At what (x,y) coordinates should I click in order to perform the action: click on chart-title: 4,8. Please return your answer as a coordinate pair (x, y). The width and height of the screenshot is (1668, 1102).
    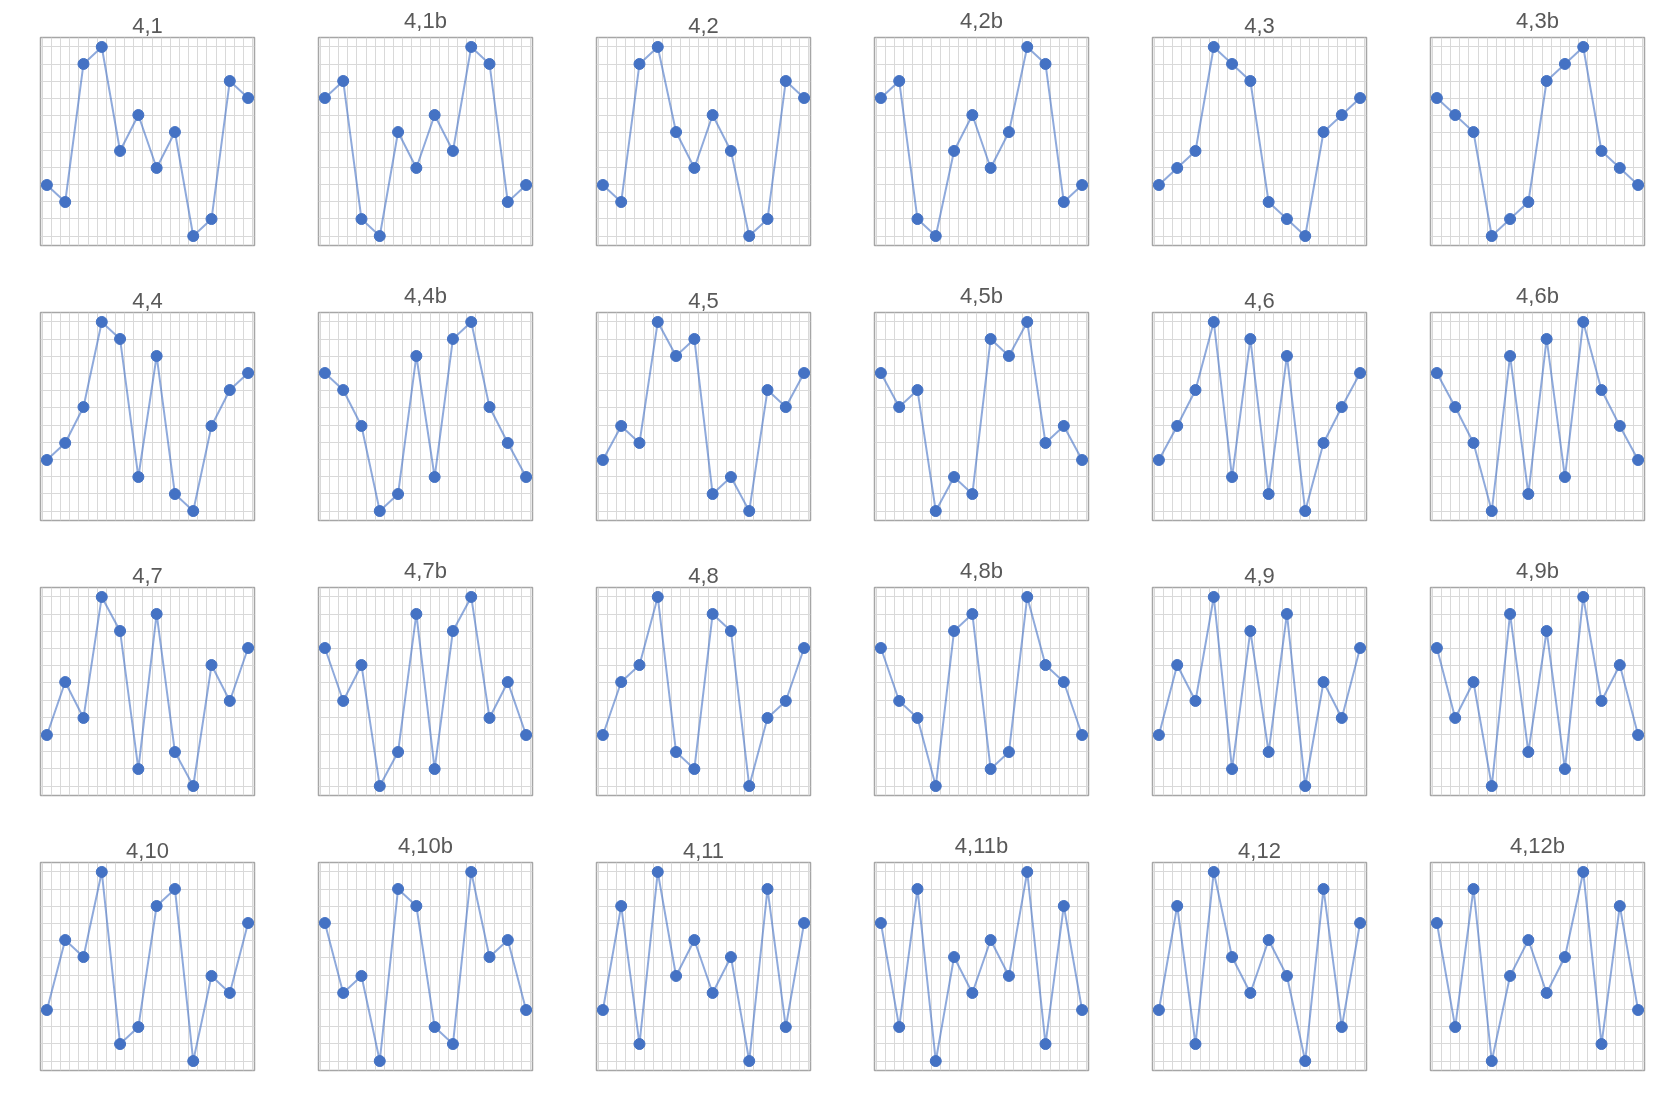
    Looking at the image, I should click on (703, 575).